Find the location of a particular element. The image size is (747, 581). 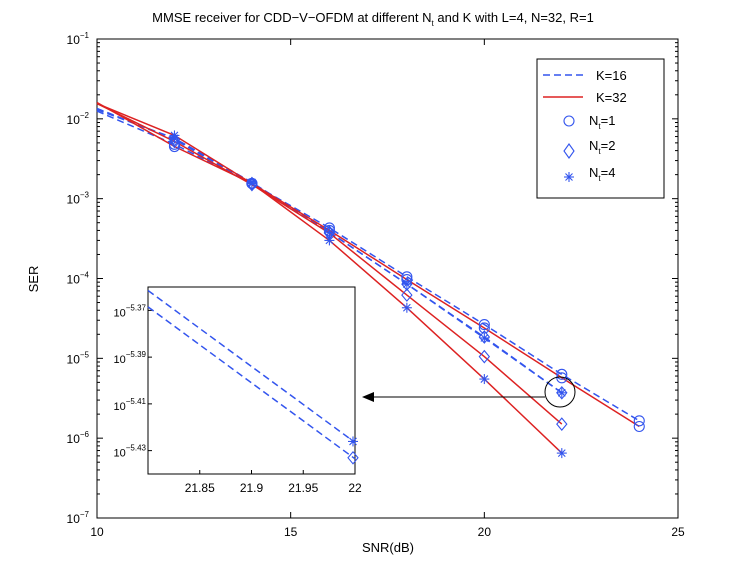

inset-x-tick-label: 21.85 is located at coordinates (200, 488).